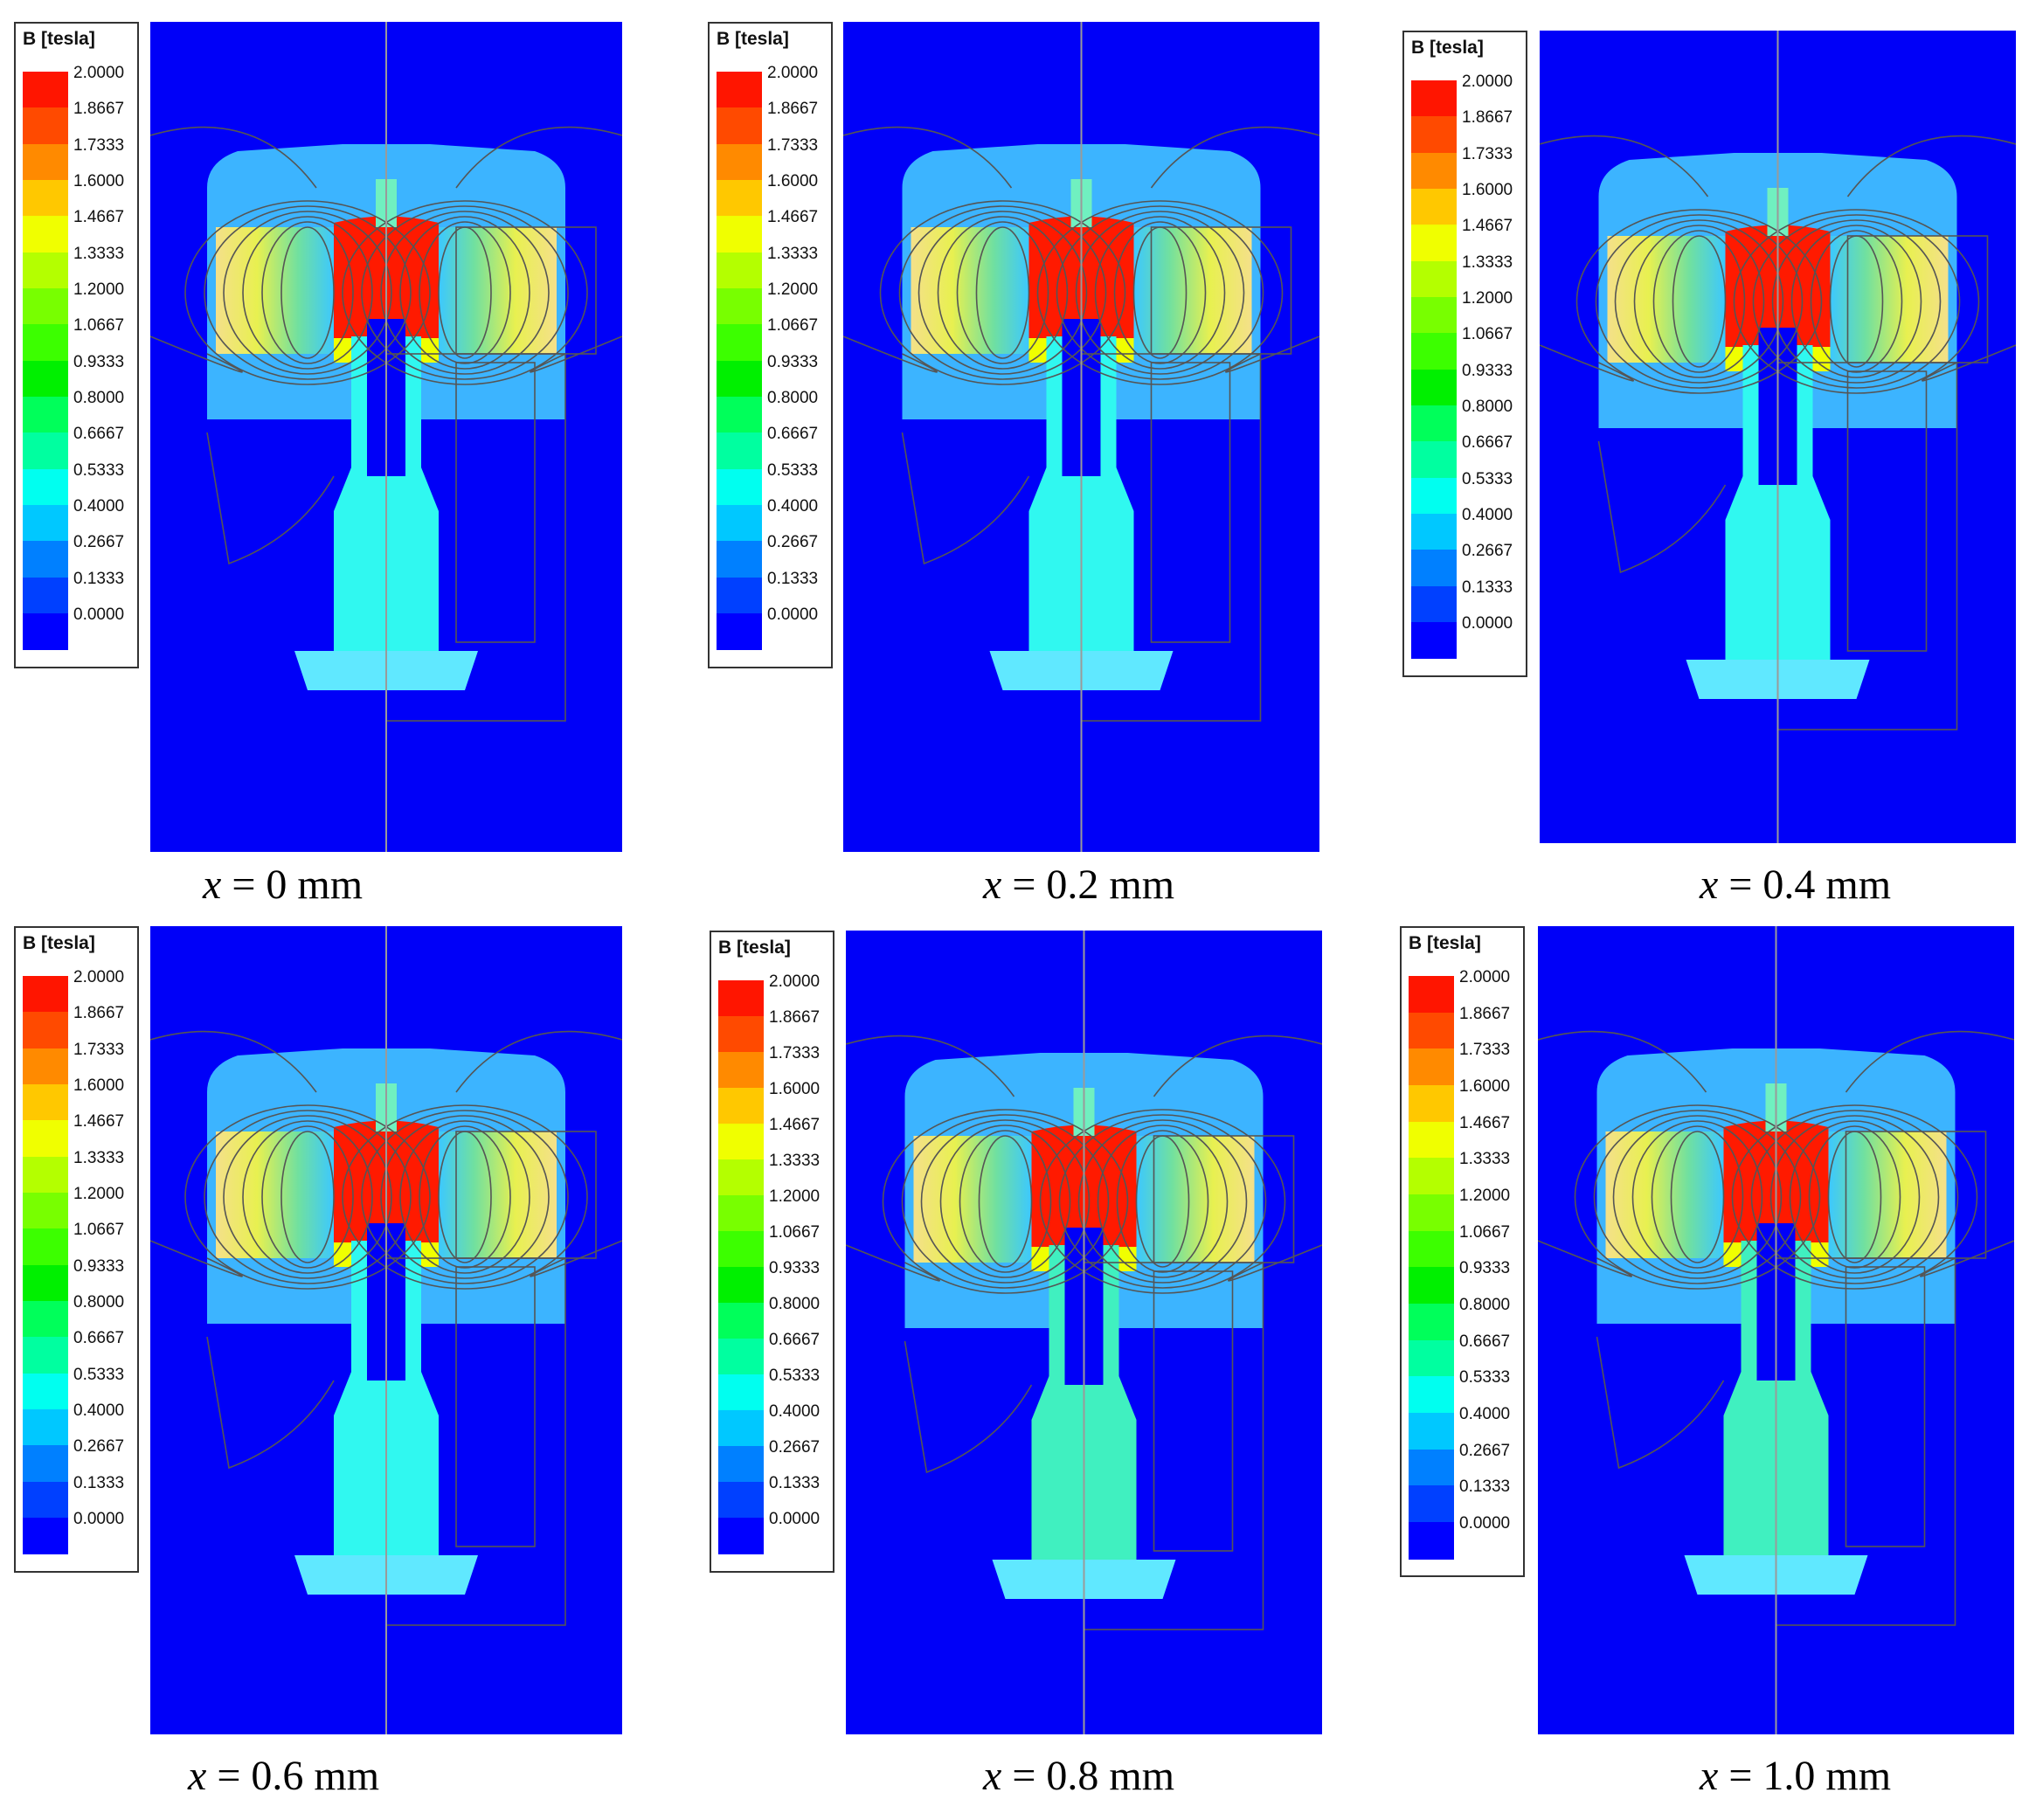 This screenshot has height=1820, width=2022. What do you see at coordinates (1088, 885) in the screenshot?
I see `caption-value: = 0.2 mm` at bounding box center [1088, 885].